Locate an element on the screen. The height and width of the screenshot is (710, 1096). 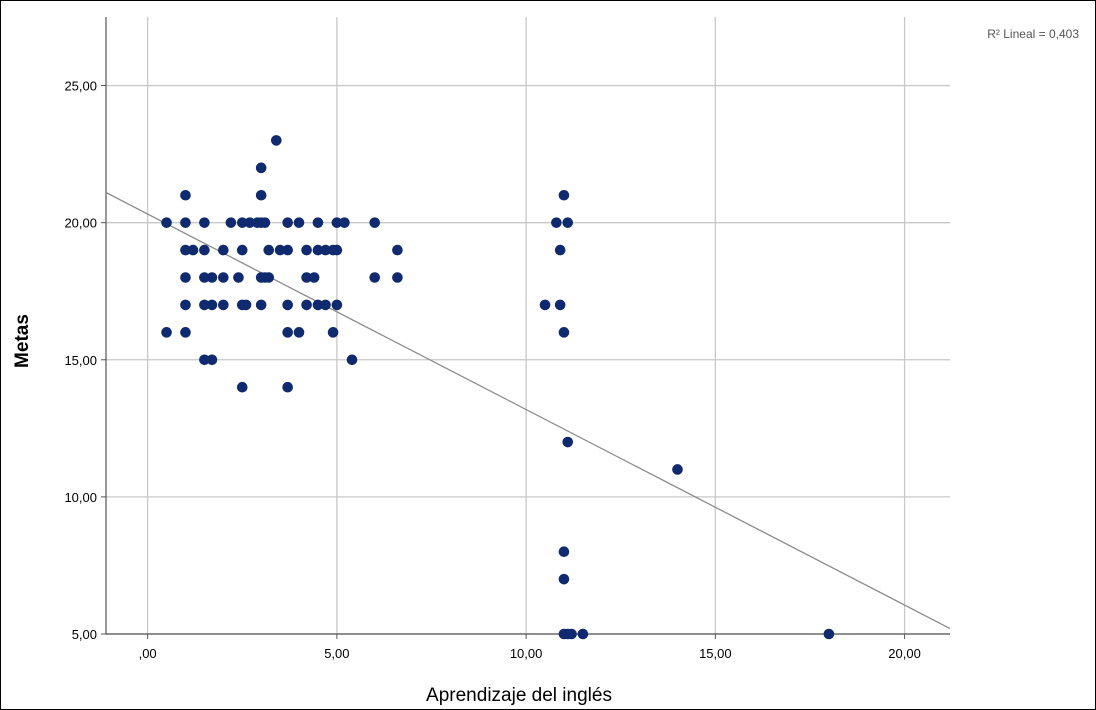
x-tick-label-4: 20,00 is located at coordinates (904, 653).